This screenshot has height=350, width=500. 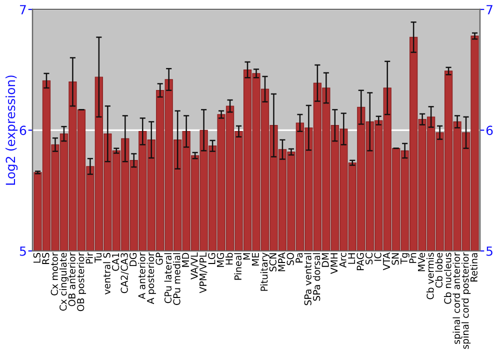 What do you see at coordinates (176, 279) in the screenshot?
I see `x-tick-label: CPu medial` at bounding box center [176, 279].